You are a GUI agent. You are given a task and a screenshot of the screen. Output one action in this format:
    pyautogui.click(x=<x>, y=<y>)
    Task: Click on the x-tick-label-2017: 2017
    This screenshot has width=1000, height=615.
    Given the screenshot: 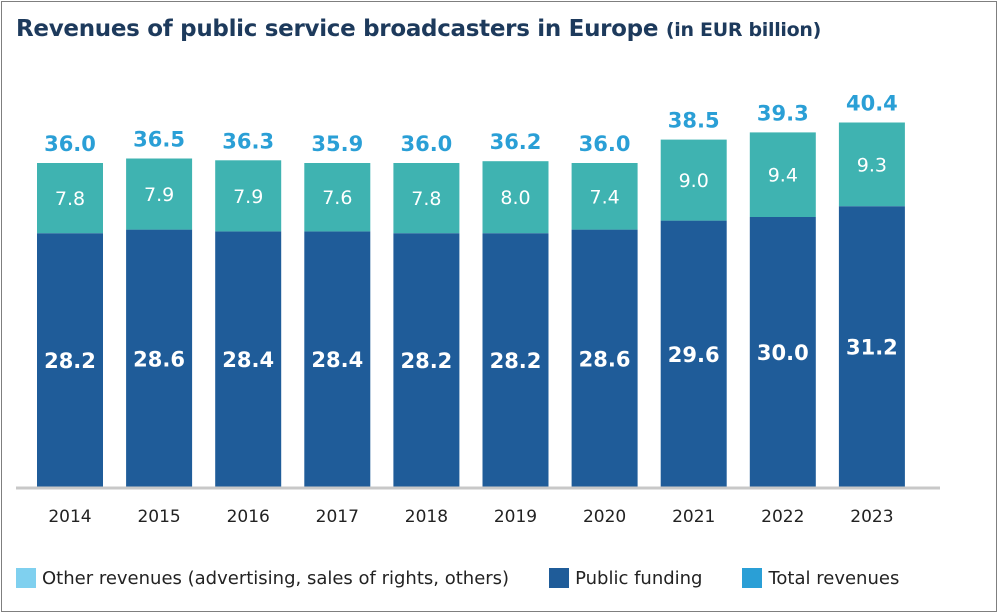 What is the action you would take?
    pyautogui.click(x=337, y=517)
    